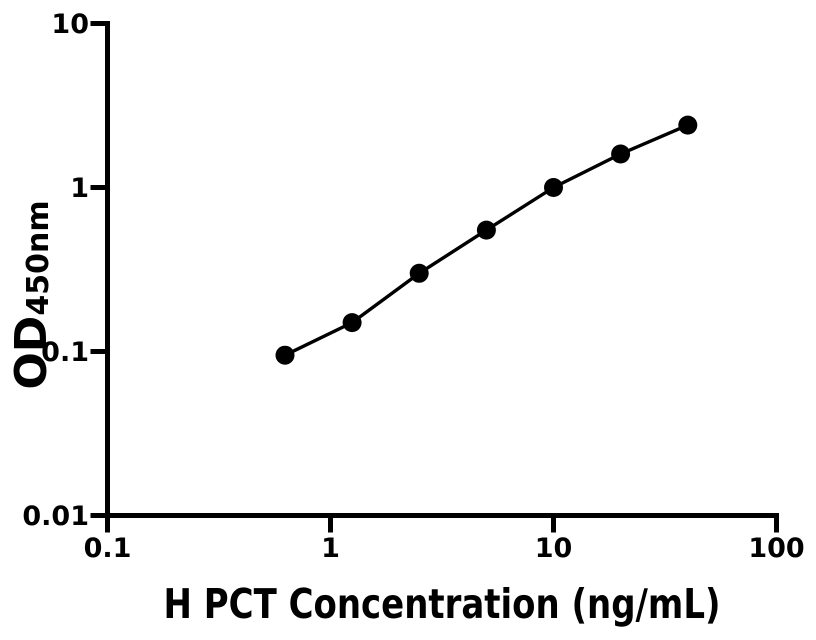  I want to click on y-axis-tick-label: 10, so click(70, 24).